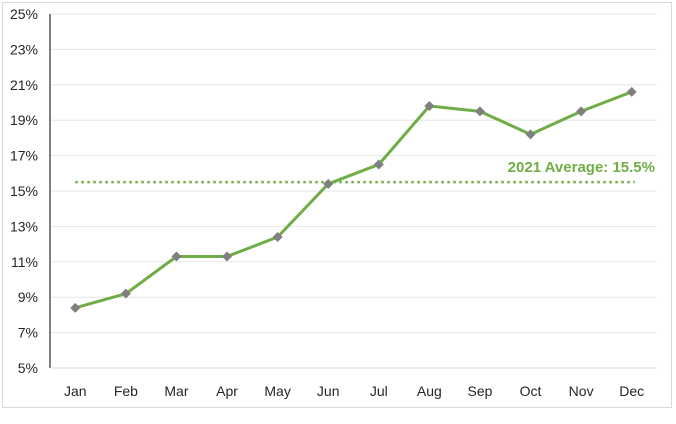 Image resolution: width=676 pixels, height=424 pixels. What do you see at coordinates (28, 297) in the screenshot?
I see `y-tick-label: 9%` at bounding box center [28, 297].